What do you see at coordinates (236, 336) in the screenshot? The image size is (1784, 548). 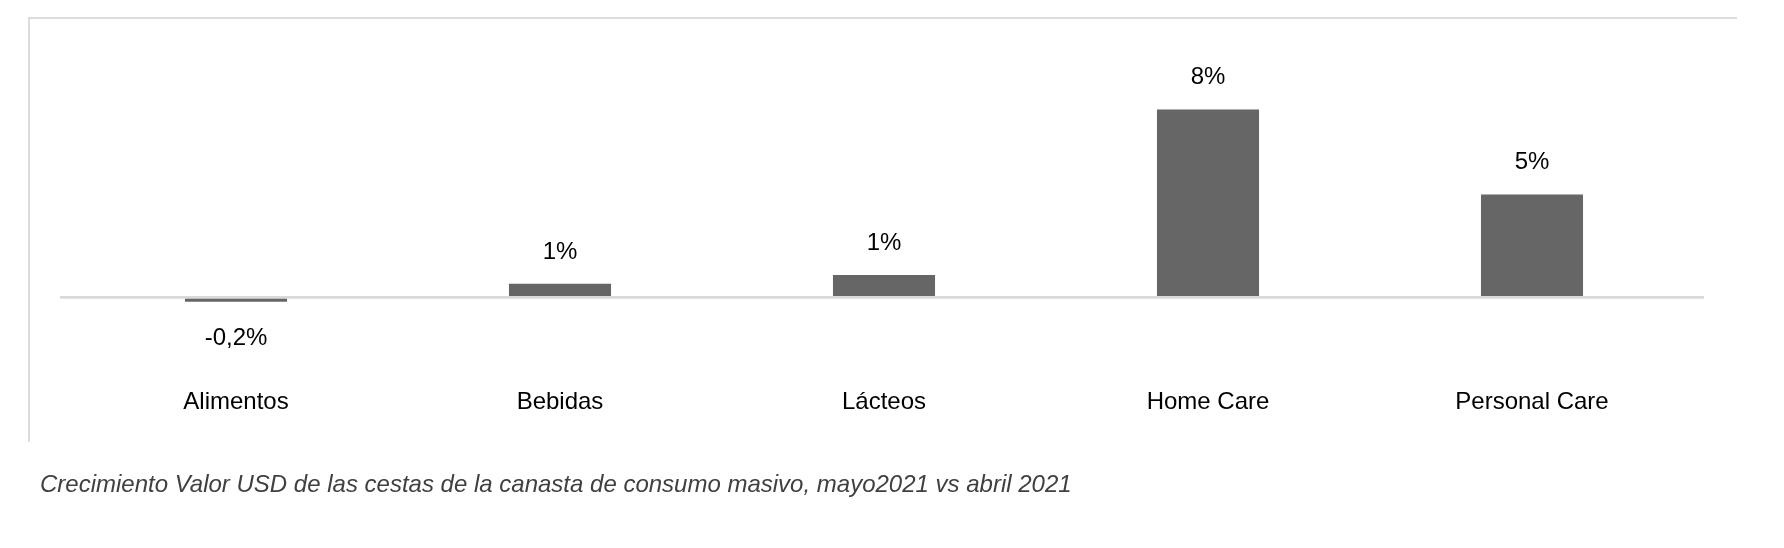 I see `data-label: -0,2%` at bounding box center [236, 336].